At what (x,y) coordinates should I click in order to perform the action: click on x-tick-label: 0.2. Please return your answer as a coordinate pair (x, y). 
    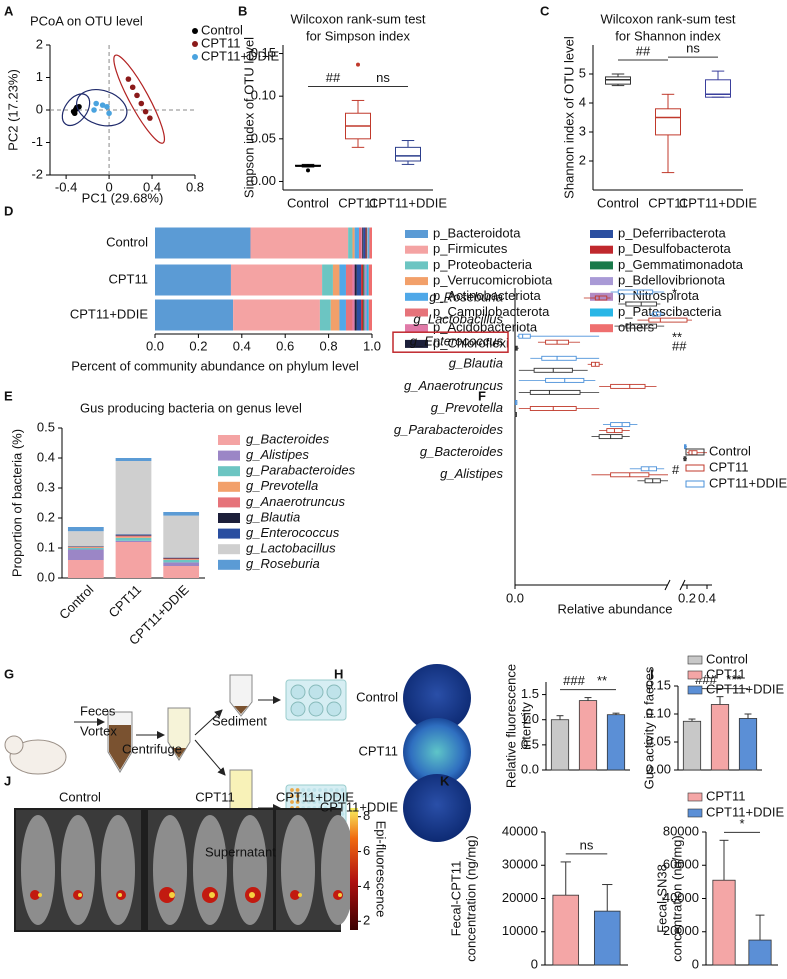
    Looking at the image, I should click on (687, 597).